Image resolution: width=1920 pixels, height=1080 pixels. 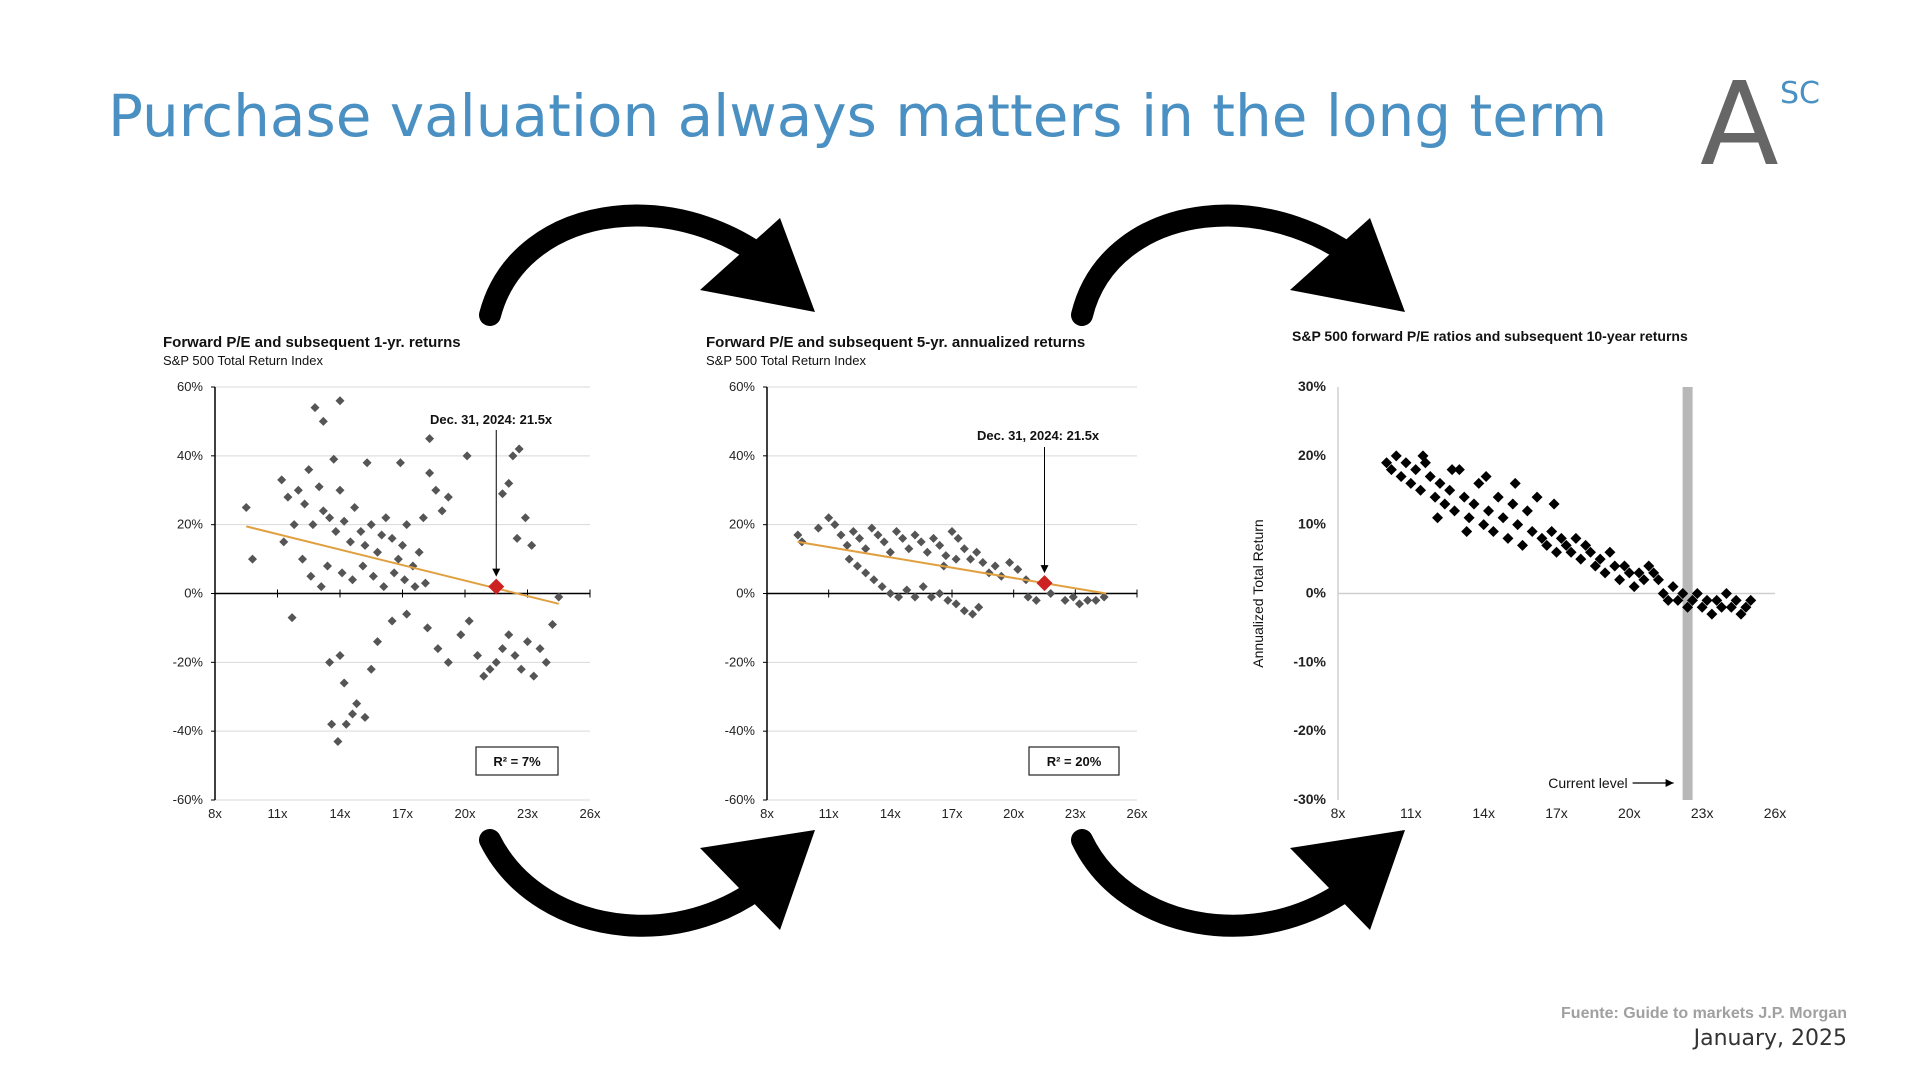 I want to click on y-tick-label: -30%, so click(x=1309, y=799).